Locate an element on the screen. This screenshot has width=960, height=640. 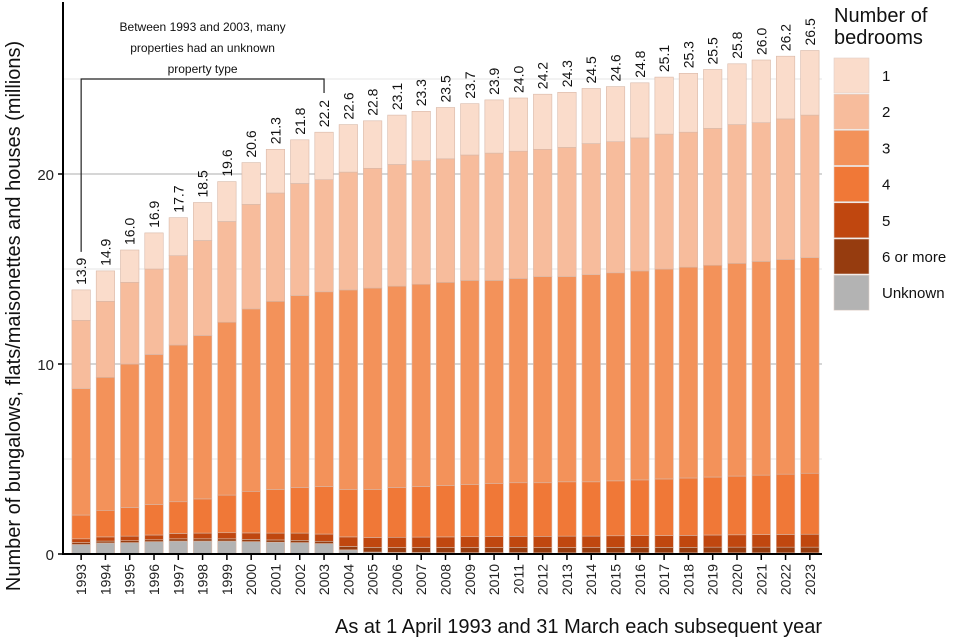
total-label: 23.1 is located at coordinates (397, 96).